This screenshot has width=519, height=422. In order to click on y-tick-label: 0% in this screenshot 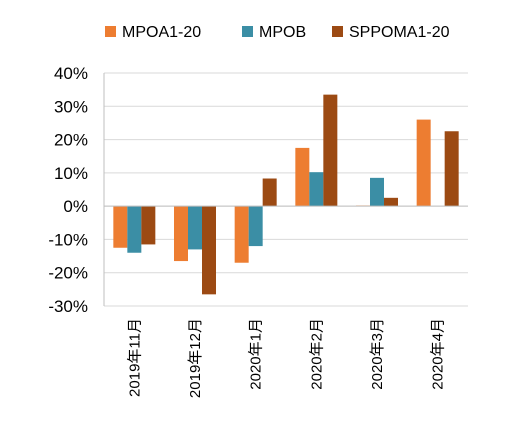, I will do `click(75, 206)`.